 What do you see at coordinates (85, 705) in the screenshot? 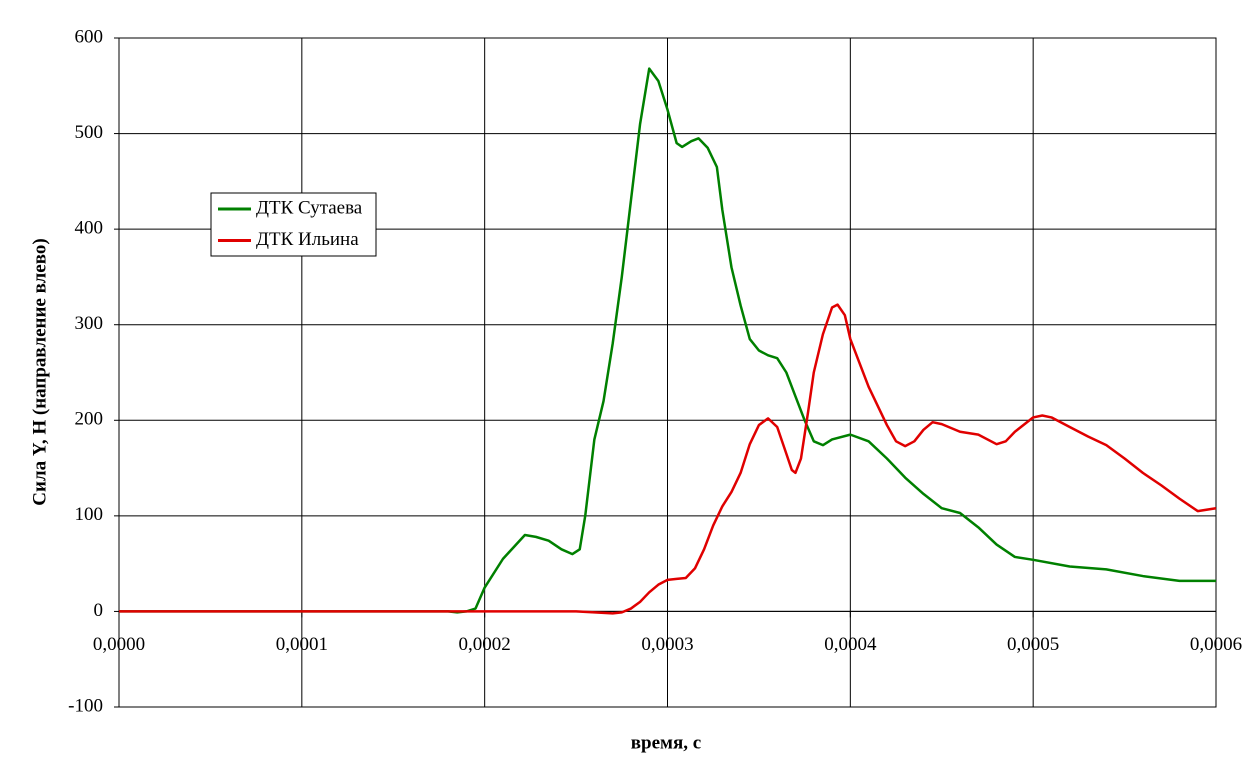
I see `y-tick-label: -100` at bounding box center [85, 705].